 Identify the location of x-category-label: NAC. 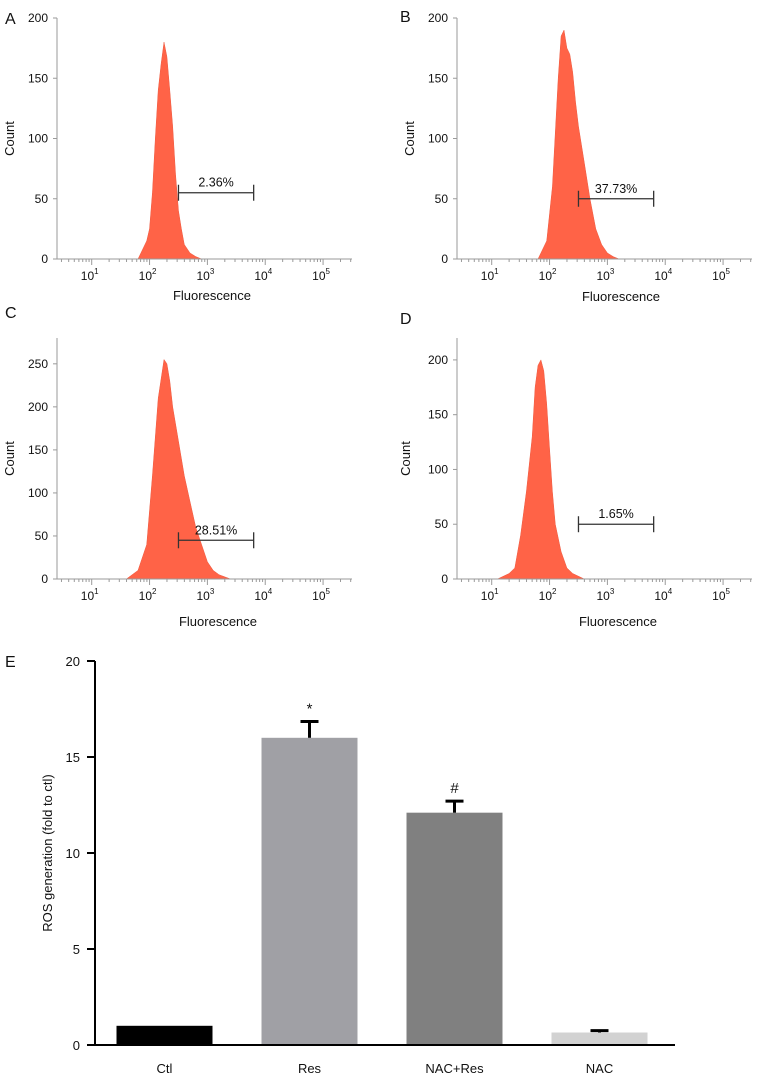
(599, 1068).